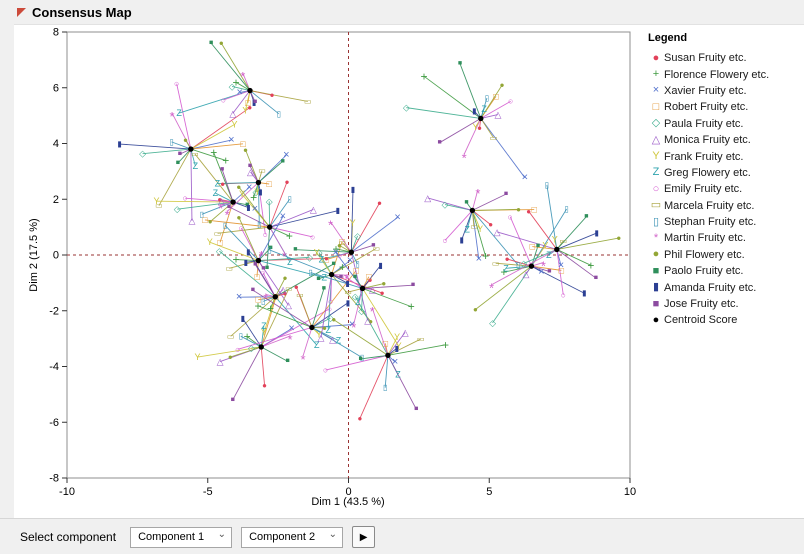 The image size is (804, 554). Describe the element at coordinates (701, 304) in the screenshot. I see `legend-item-label: Jose Fruity etc.` at that location.